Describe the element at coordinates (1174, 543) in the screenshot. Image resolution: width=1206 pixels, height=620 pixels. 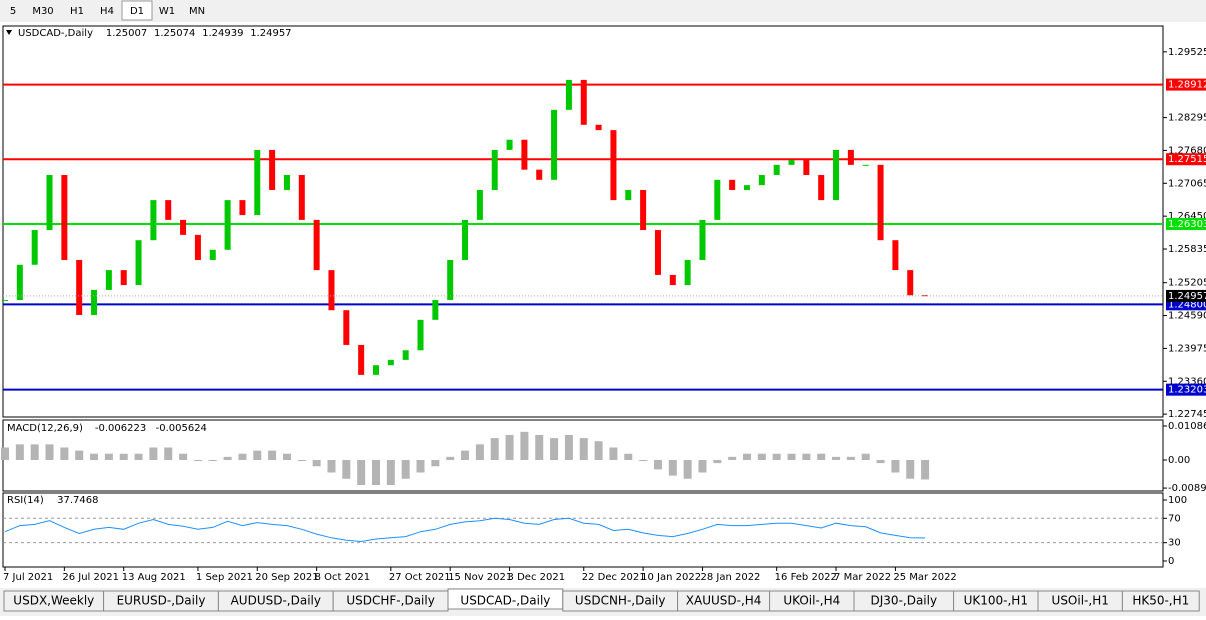
I see `y-tick-label: 30` at that location.